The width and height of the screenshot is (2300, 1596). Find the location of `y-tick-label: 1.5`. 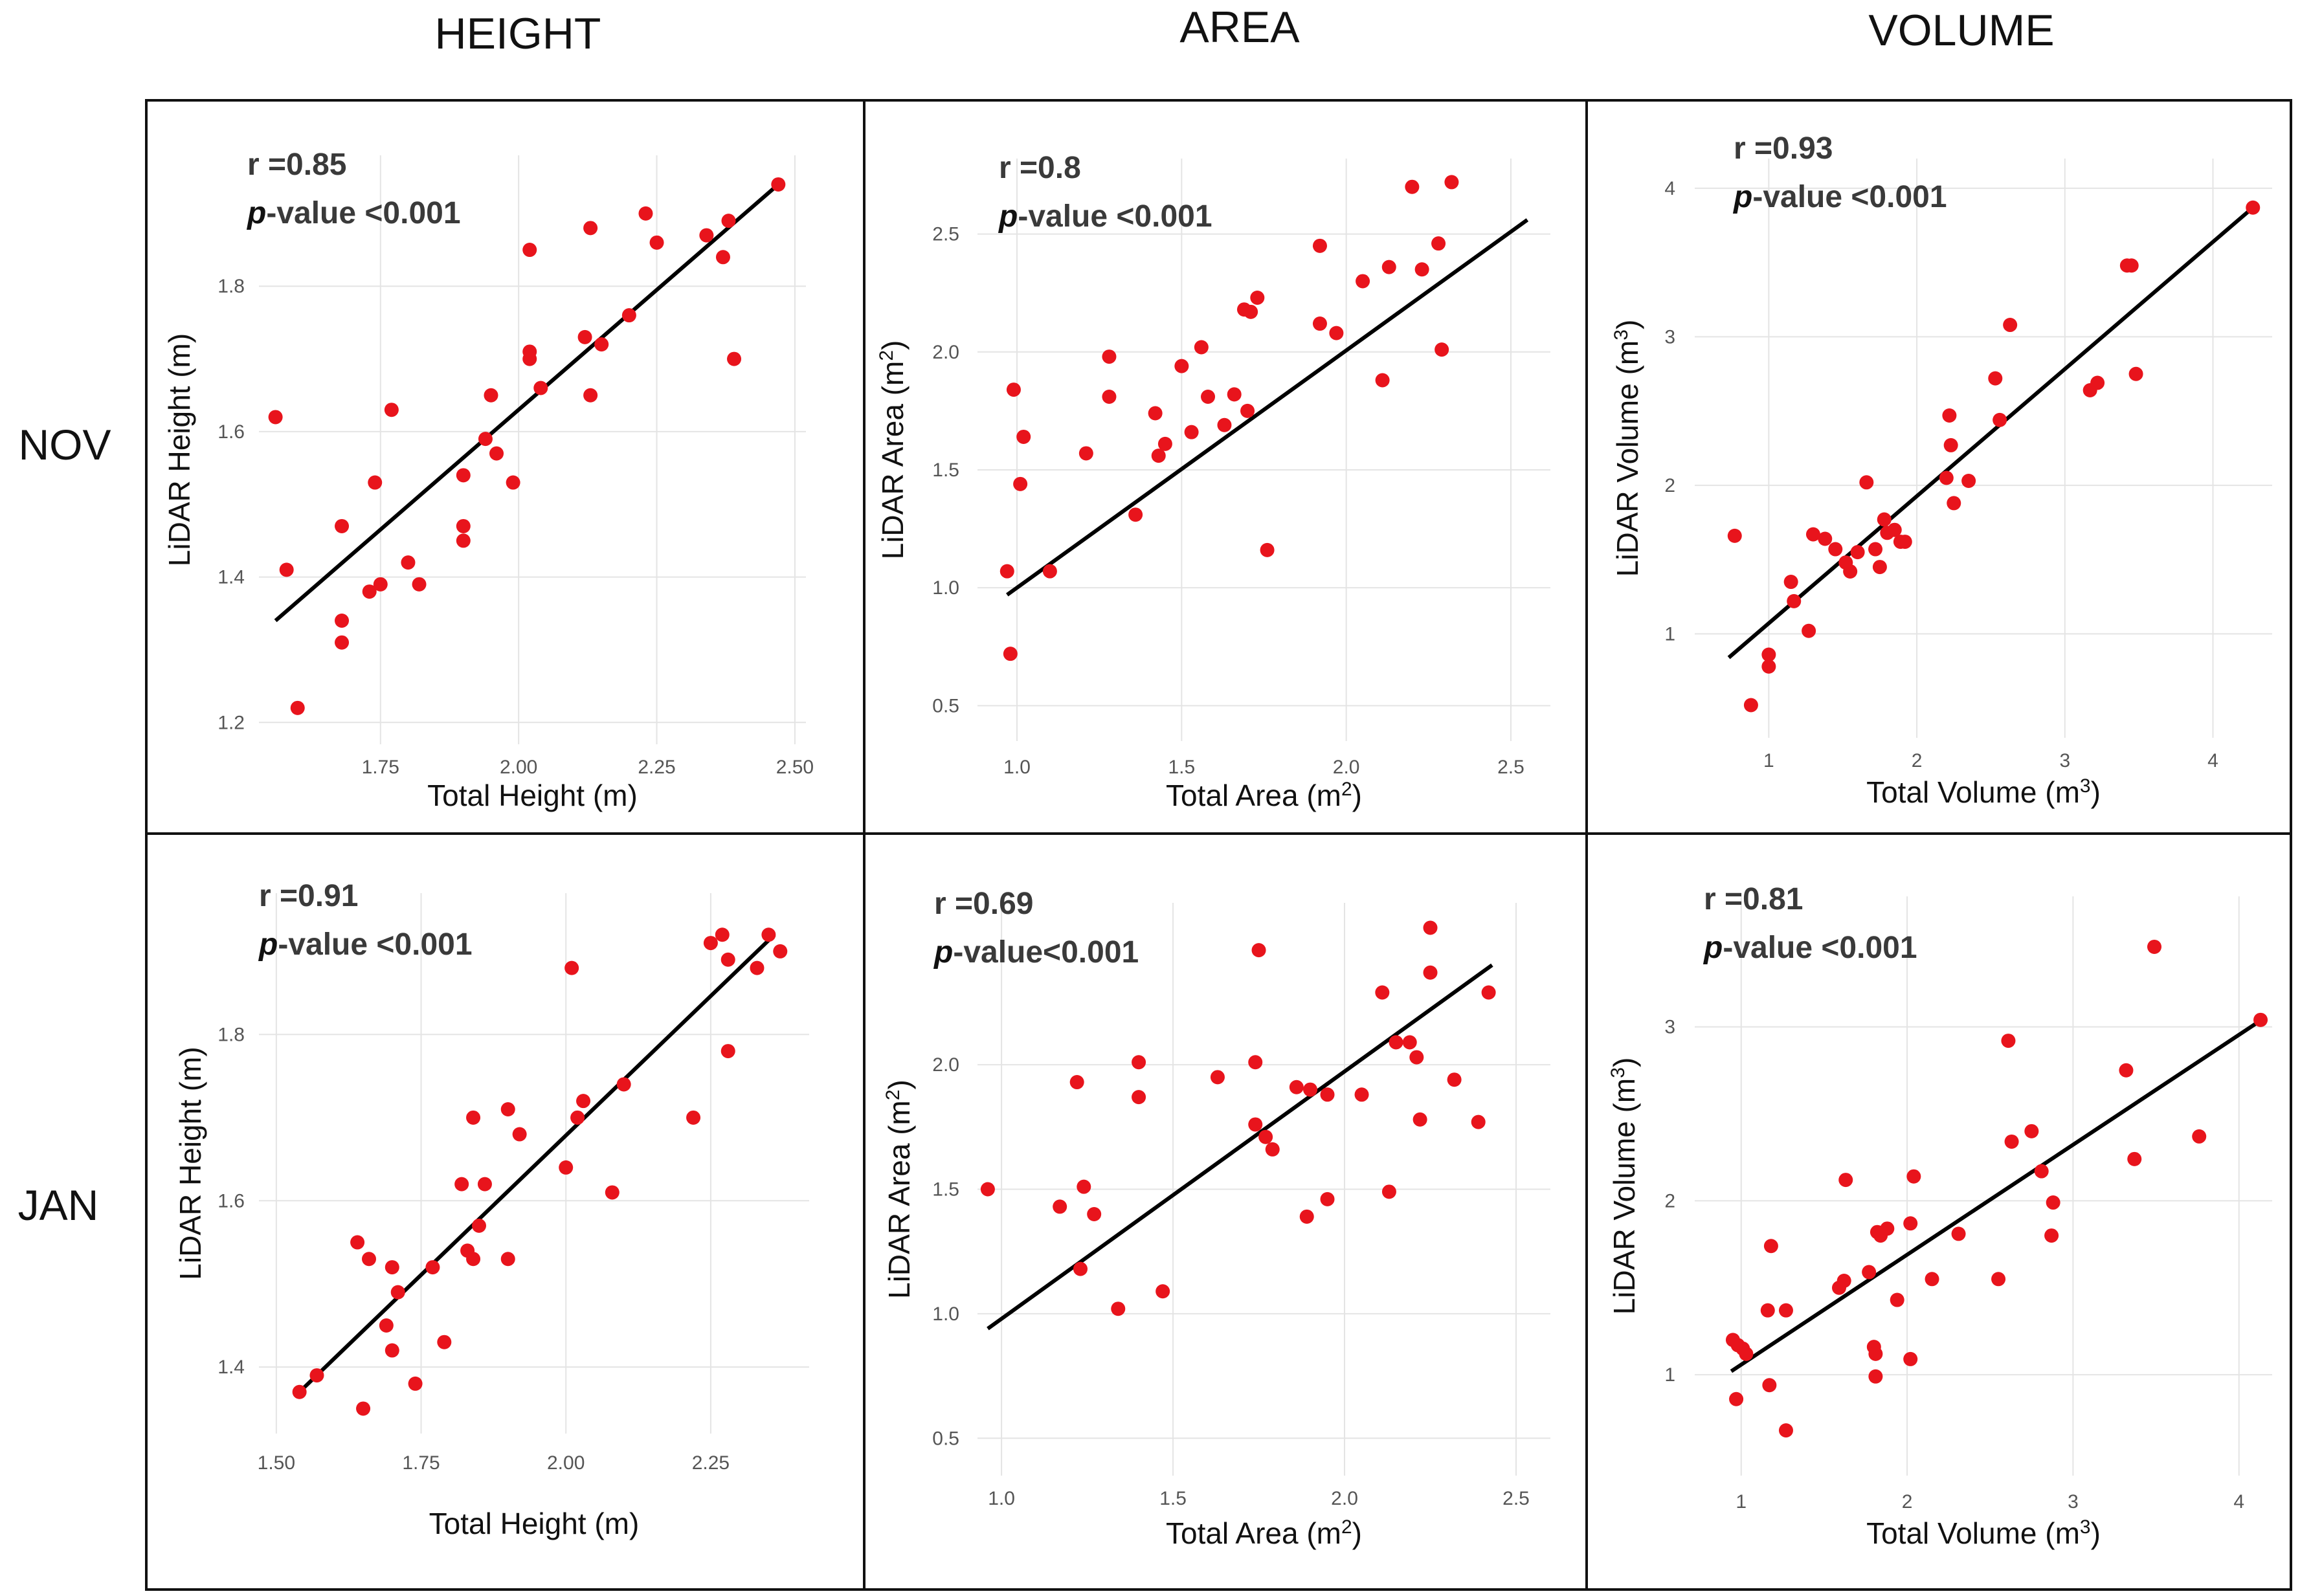

y-tick-label: 1.5 is located at coordinates (945, 1190).